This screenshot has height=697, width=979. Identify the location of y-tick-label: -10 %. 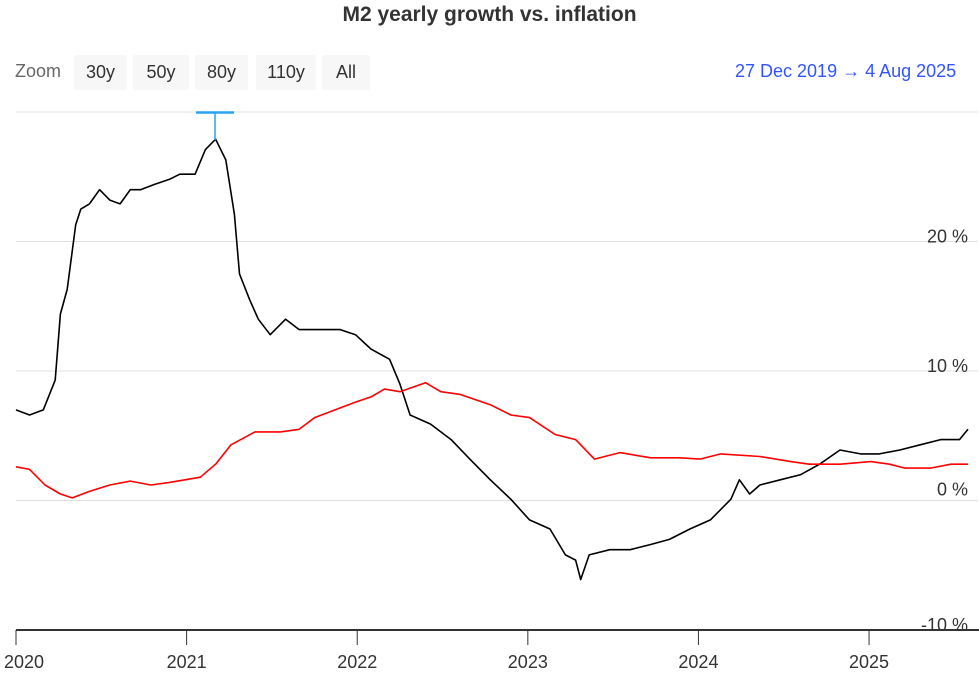
(944, 625).